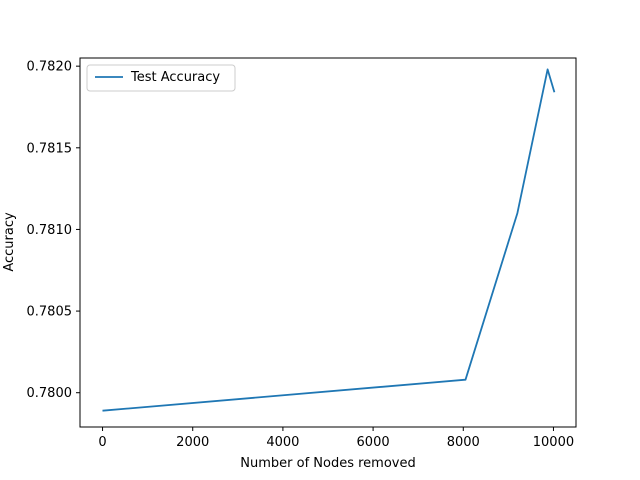  Describe the element at coordinates (282, 442) in the screenshot. I see `x-tick-label: 4000` at that location.